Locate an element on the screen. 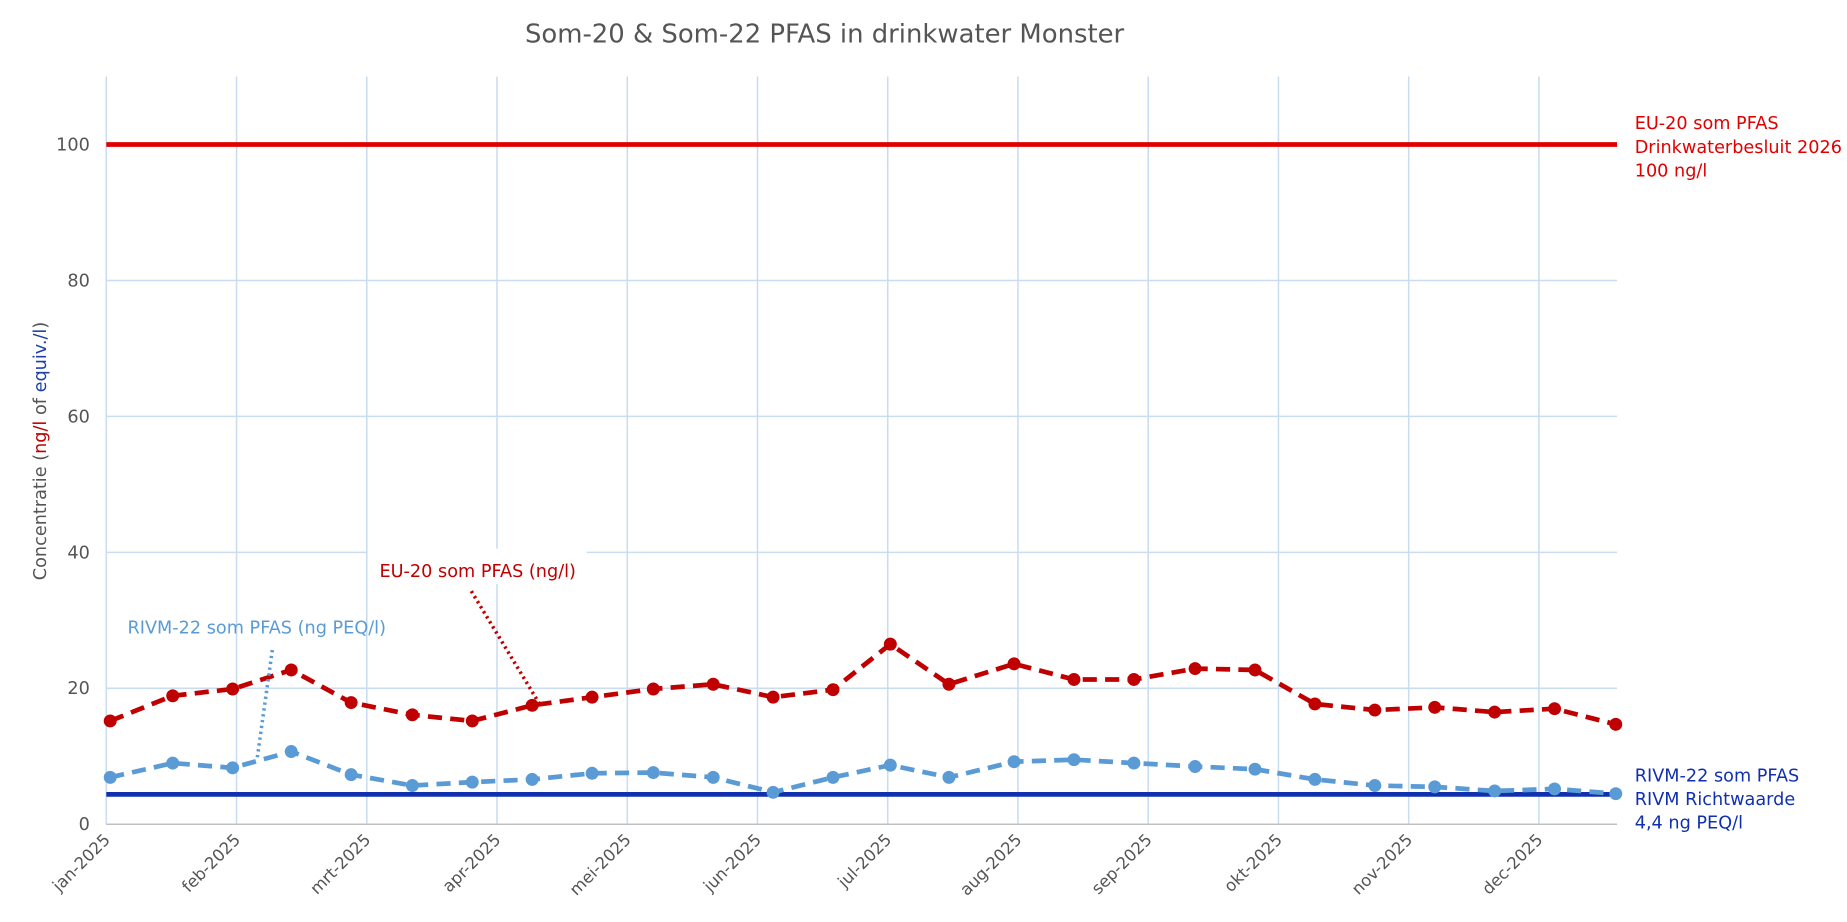 This screenshot has width=1847, height=922. y-axis-label-part: ng/l is located at coordinates (41, 437).